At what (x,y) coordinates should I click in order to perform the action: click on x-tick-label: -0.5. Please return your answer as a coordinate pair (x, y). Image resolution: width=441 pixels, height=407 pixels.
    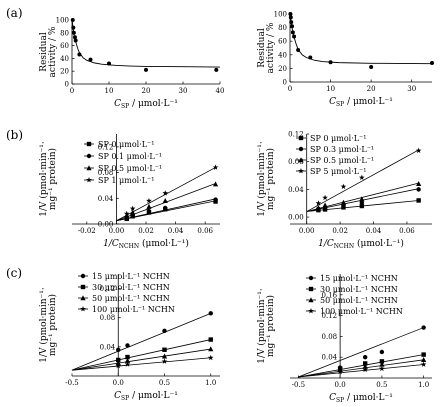
    Looking at the image, I should click on (299, 385).